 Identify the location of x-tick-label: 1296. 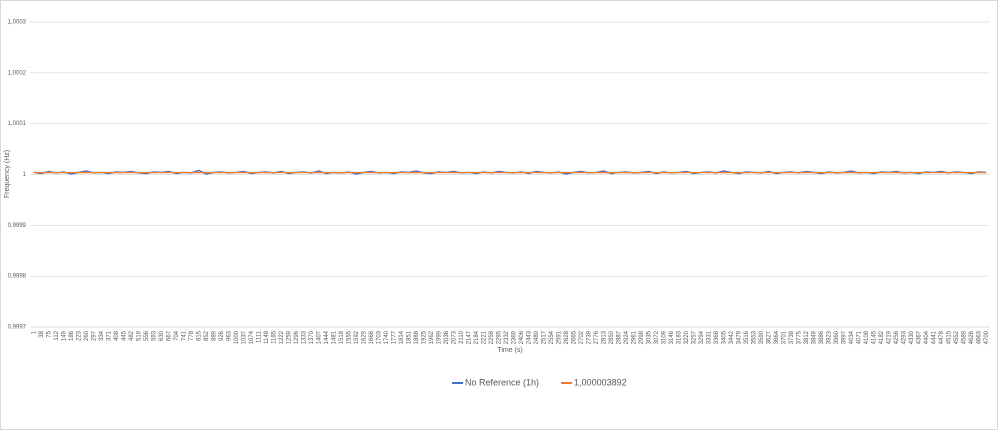
(297, 337).